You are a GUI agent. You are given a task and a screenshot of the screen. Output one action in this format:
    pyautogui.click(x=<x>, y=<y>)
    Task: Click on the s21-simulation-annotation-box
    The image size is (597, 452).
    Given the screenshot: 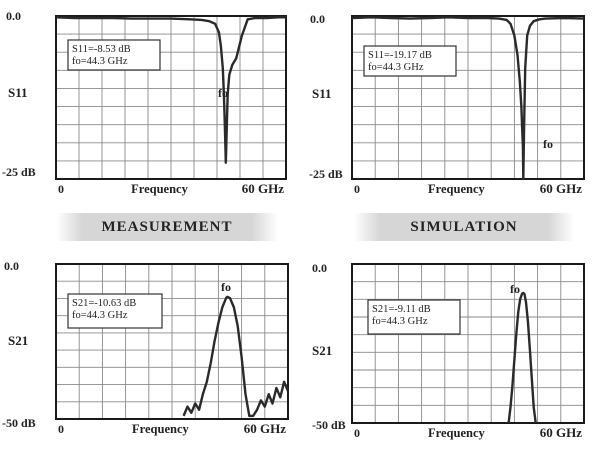 What is the action you would take?
    pyautogui.click(x=414, y=317)
    